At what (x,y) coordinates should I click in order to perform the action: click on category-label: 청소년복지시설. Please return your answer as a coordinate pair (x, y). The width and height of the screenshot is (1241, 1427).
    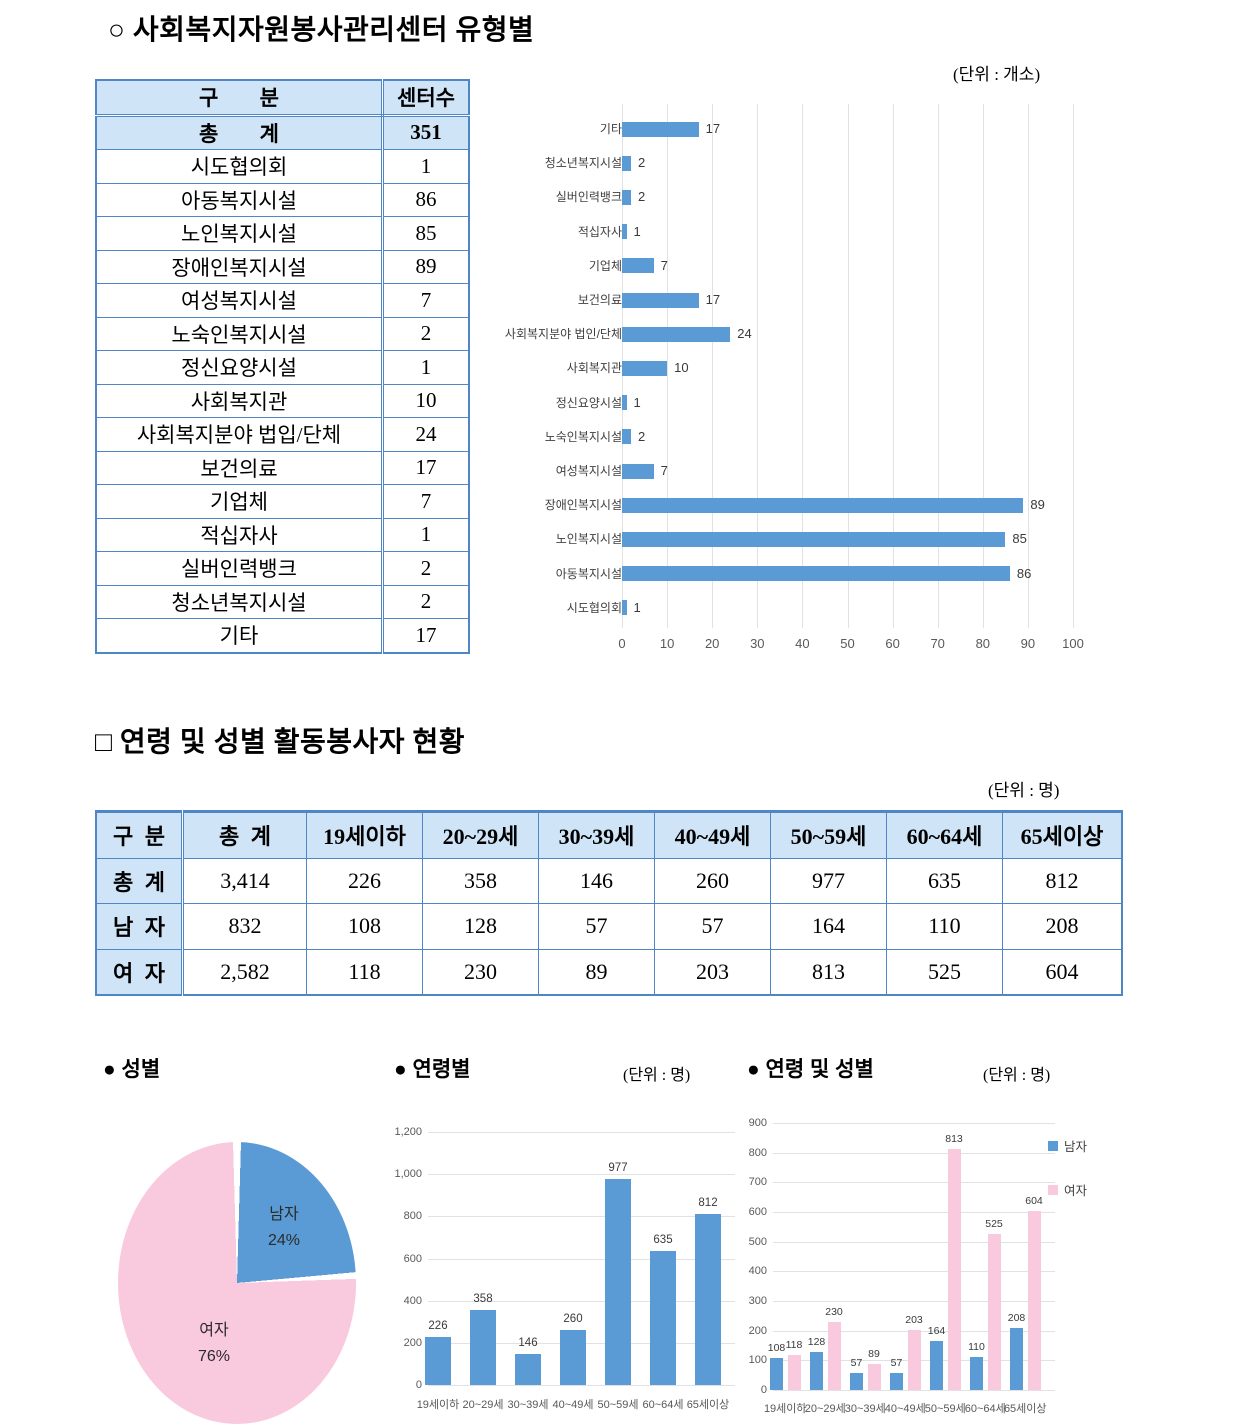
    Looking at the image, I should click on (583, 163).